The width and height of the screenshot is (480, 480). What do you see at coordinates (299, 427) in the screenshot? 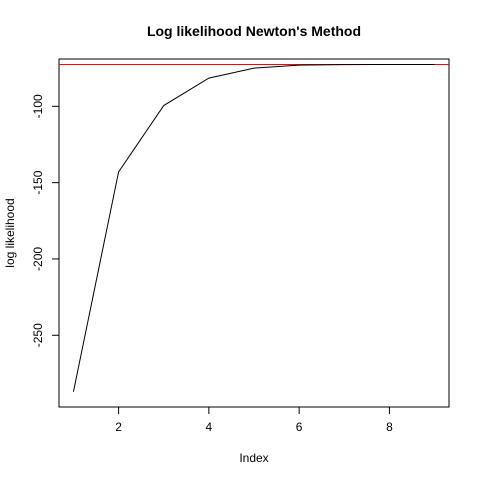
I see `x-tick-label: 6` at bounding box center [299, 427].